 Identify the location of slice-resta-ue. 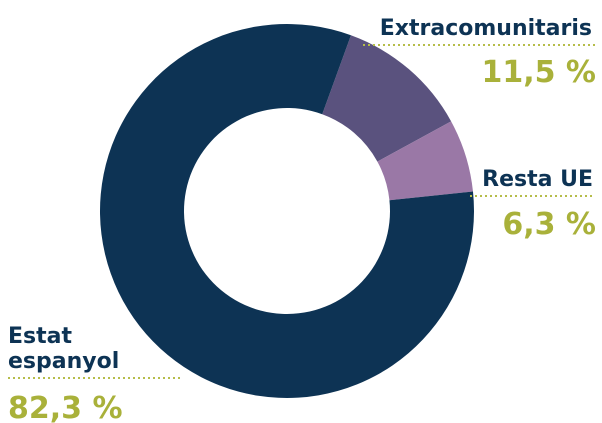
(425, 161).